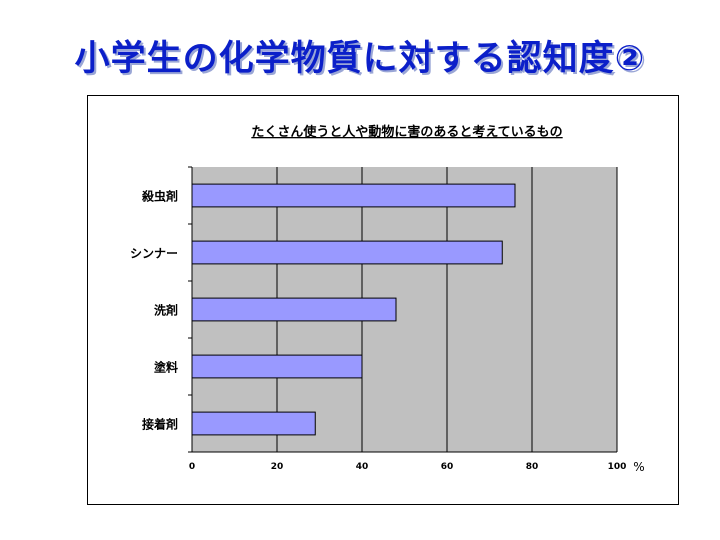 This screenshot has height=540, width=720. Describe the element at coordinates (638, 467) in the screenshot. I see `x-axis-unit: %` at that location.